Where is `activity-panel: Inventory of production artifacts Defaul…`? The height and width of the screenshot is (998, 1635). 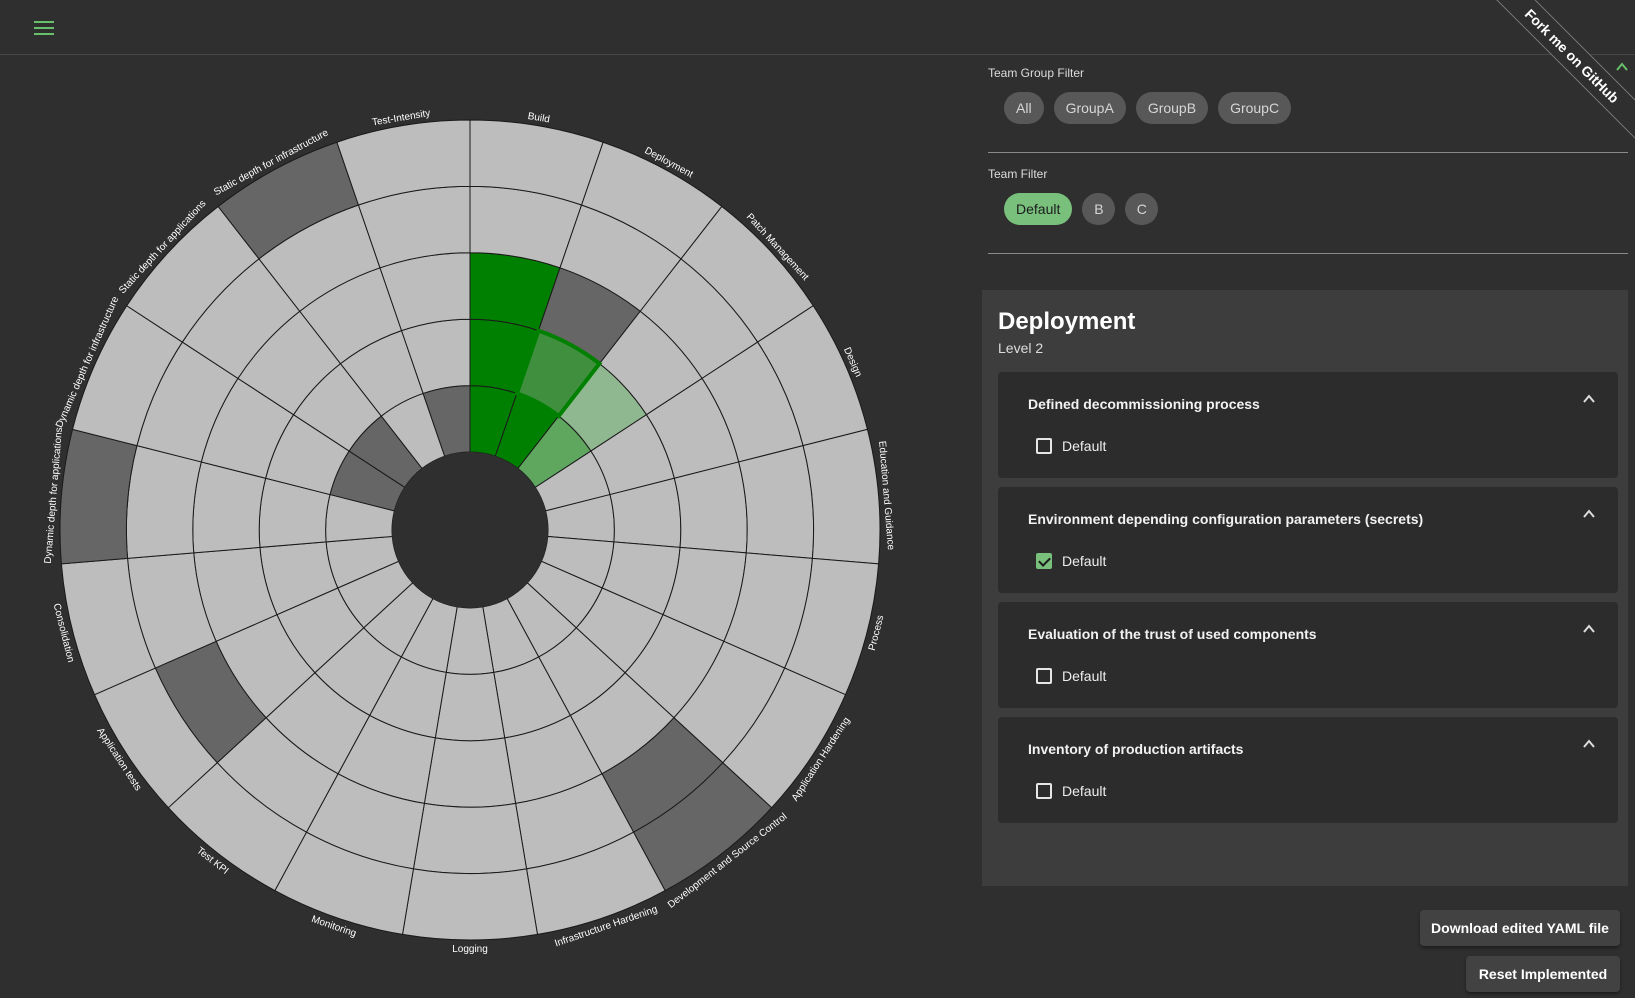 activity-panel: Inventory of production artifacts Defaul… is located at coordinates (1308, 770).